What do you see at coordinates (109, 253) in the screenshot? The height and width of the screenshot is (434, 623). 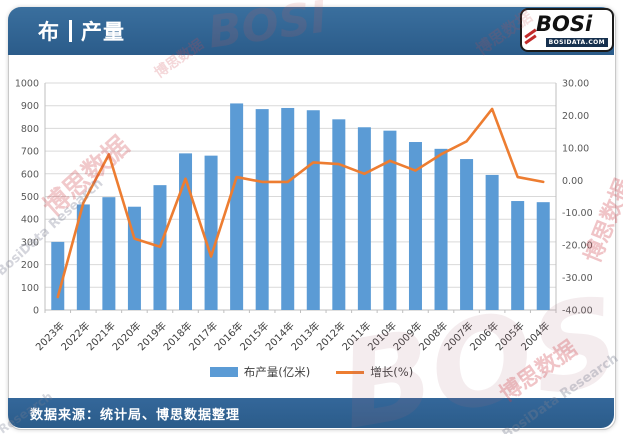 I see `bar-2021年` at bounding box center [109, 253].